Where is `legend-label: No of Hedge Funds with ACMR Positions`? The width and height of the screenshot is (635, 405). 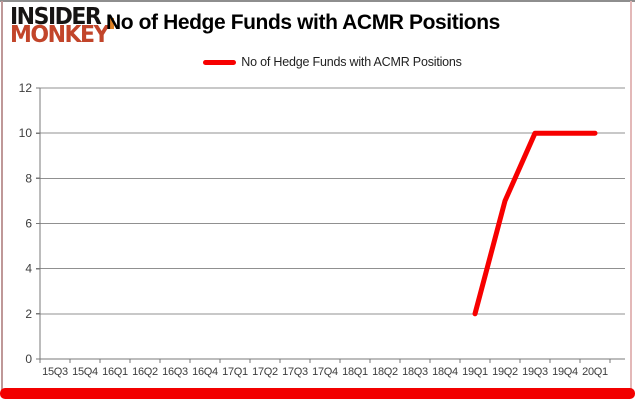
legend-label: No of Hedge Funds with ACMR Positions is located at coordinates (351, 62).